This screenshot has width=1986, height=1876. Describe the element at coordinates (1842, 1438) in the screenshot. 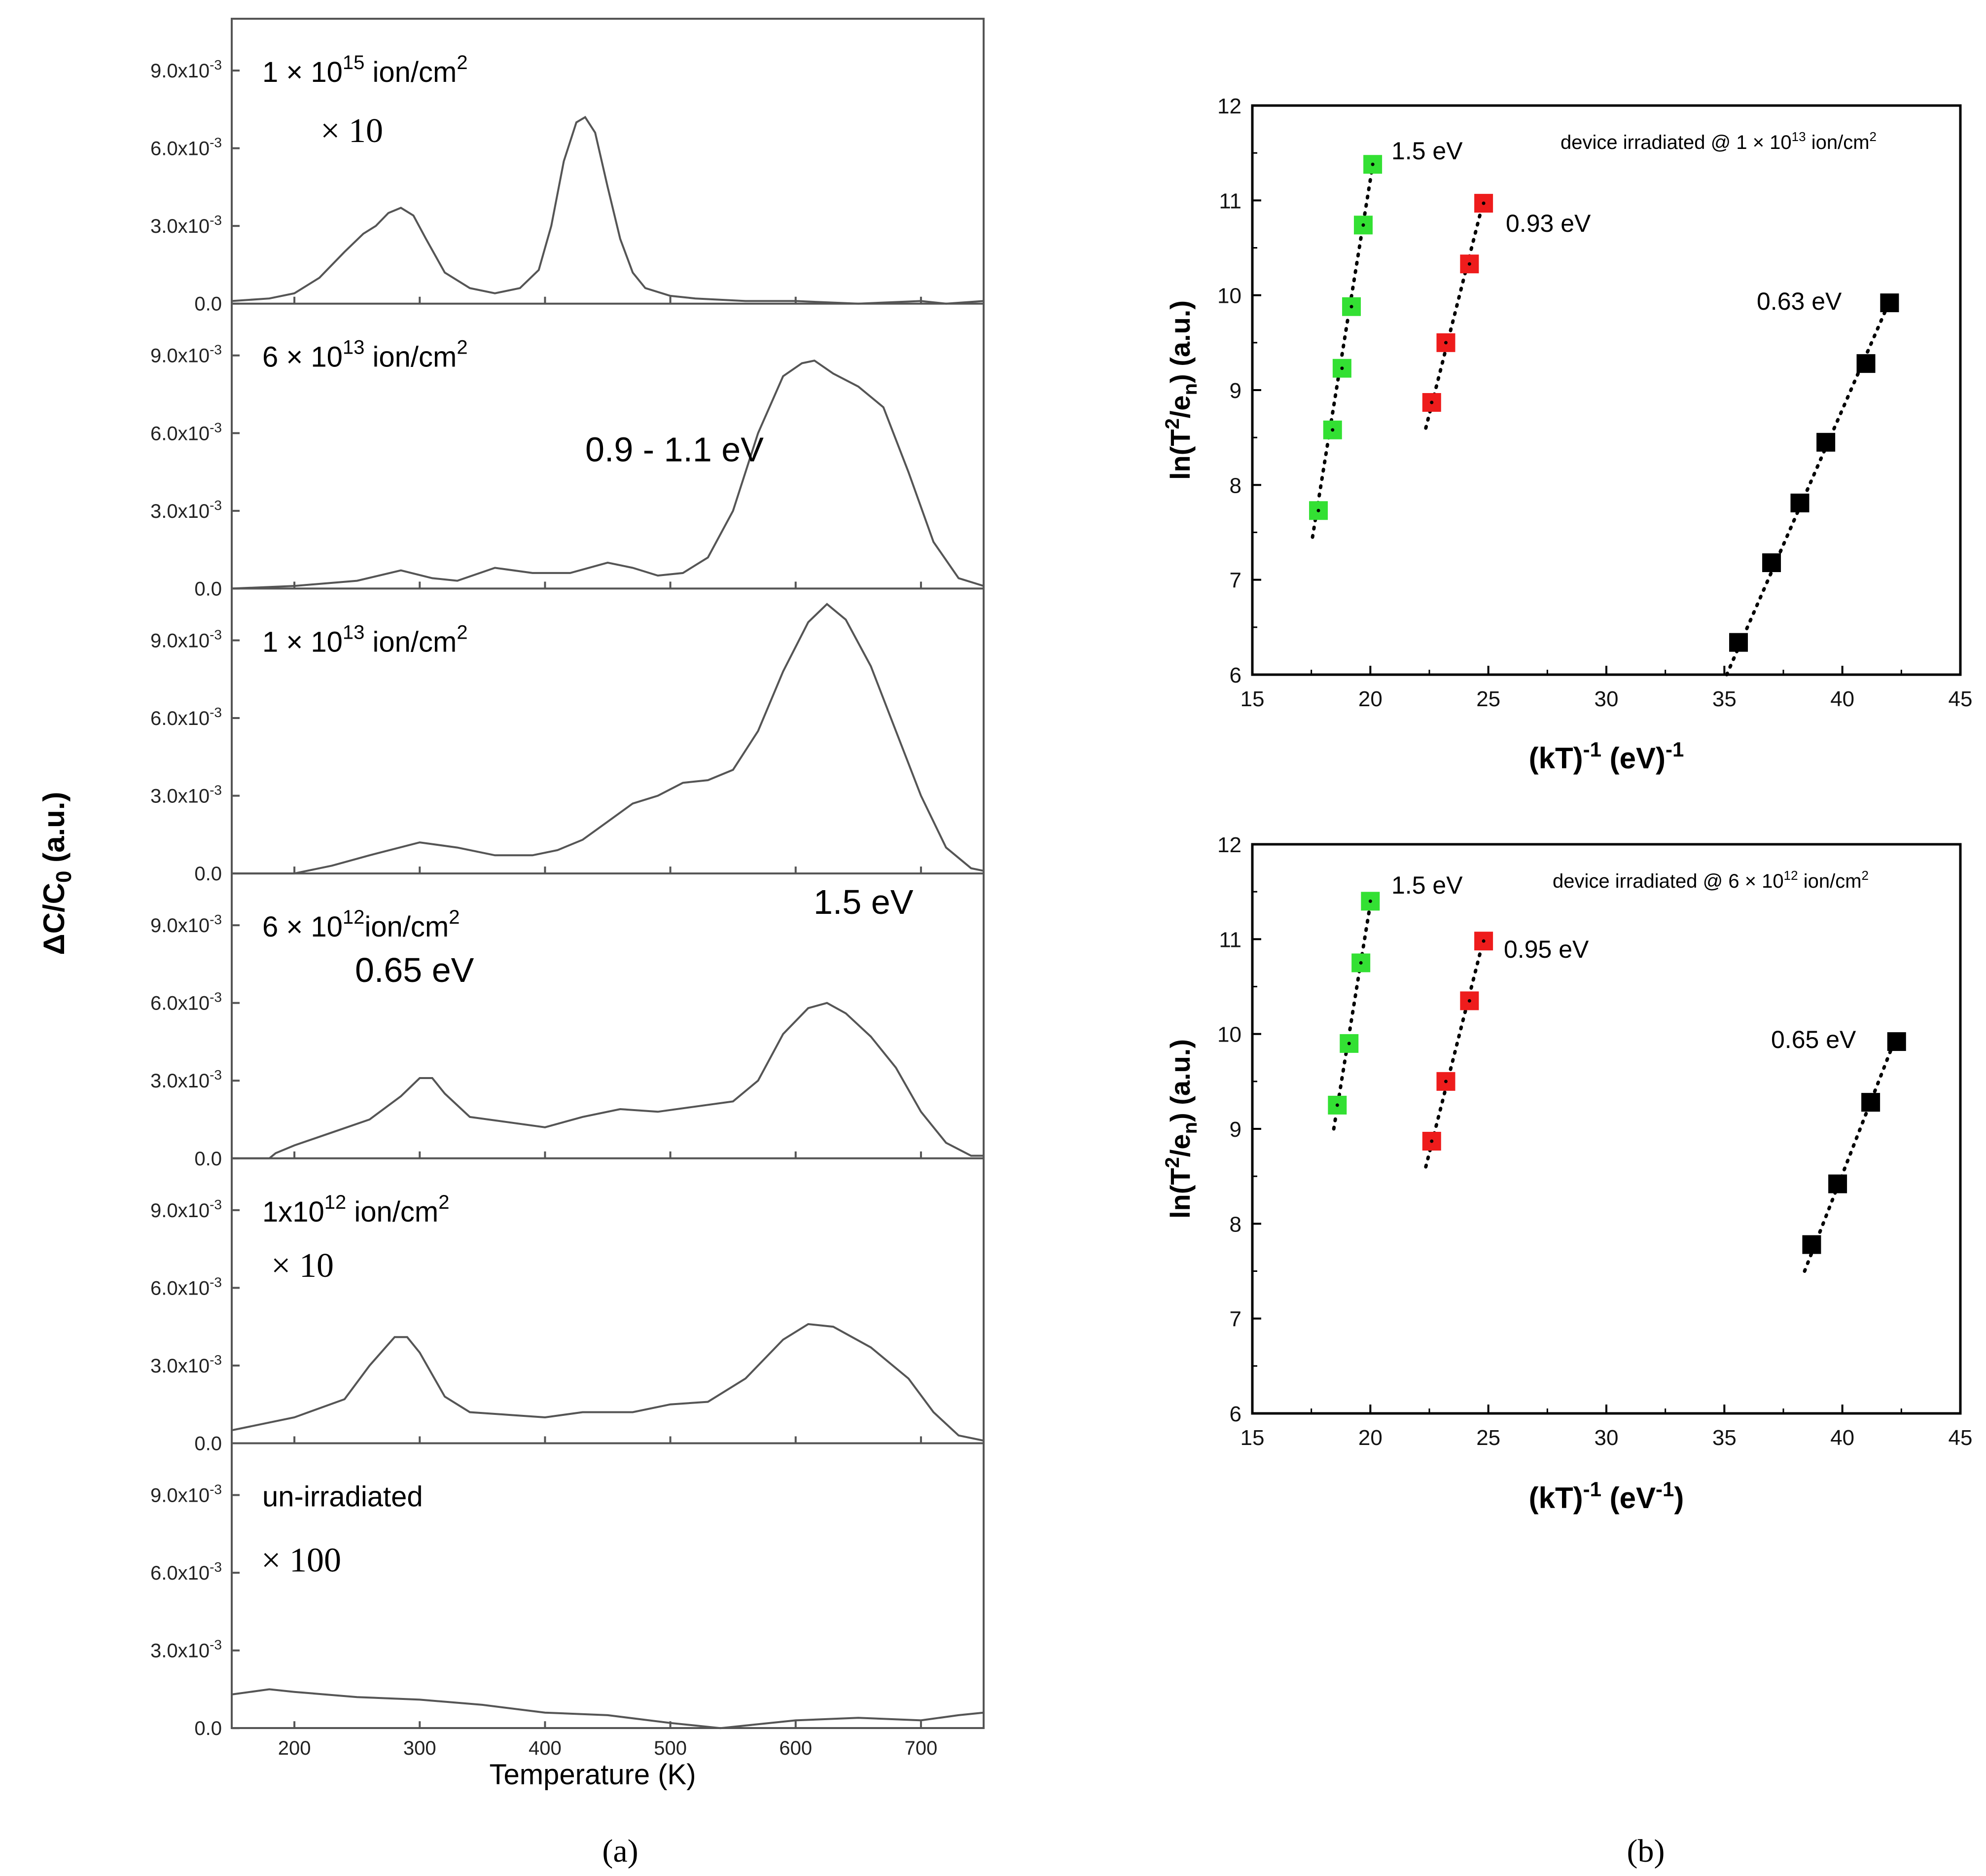

I see `x-tick-label: 40` at that location.